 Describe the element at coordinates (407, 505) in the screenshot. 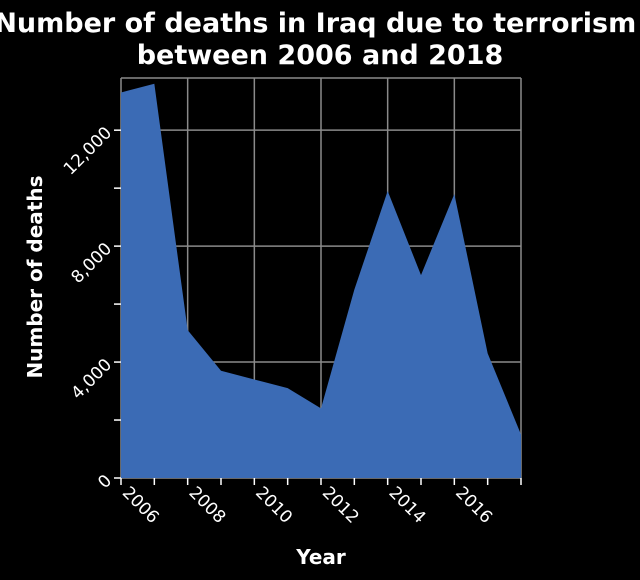

I see `x-tick-label: 2014` at that location.